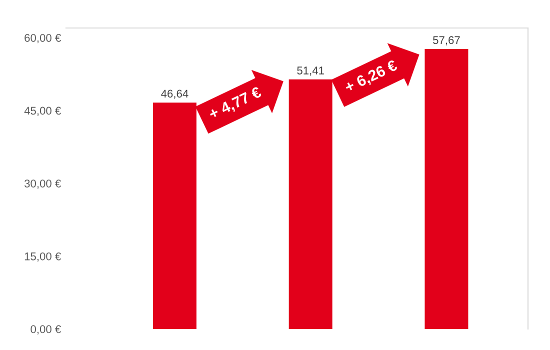 This screenshot has height=350, width=550. What do you see at coordinates (42, 39) in the screenshot?
I see `y-tick-label: 60,00 €` at bounding box center [42, 39].